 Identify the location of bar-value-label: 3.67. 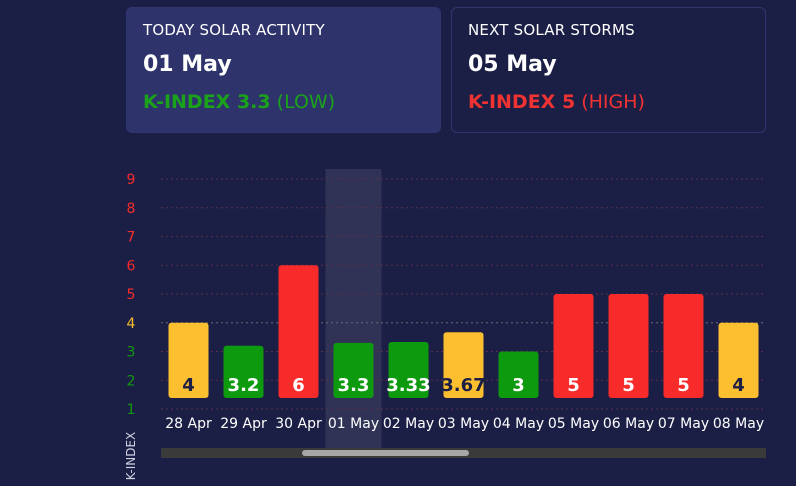
(463, 385).